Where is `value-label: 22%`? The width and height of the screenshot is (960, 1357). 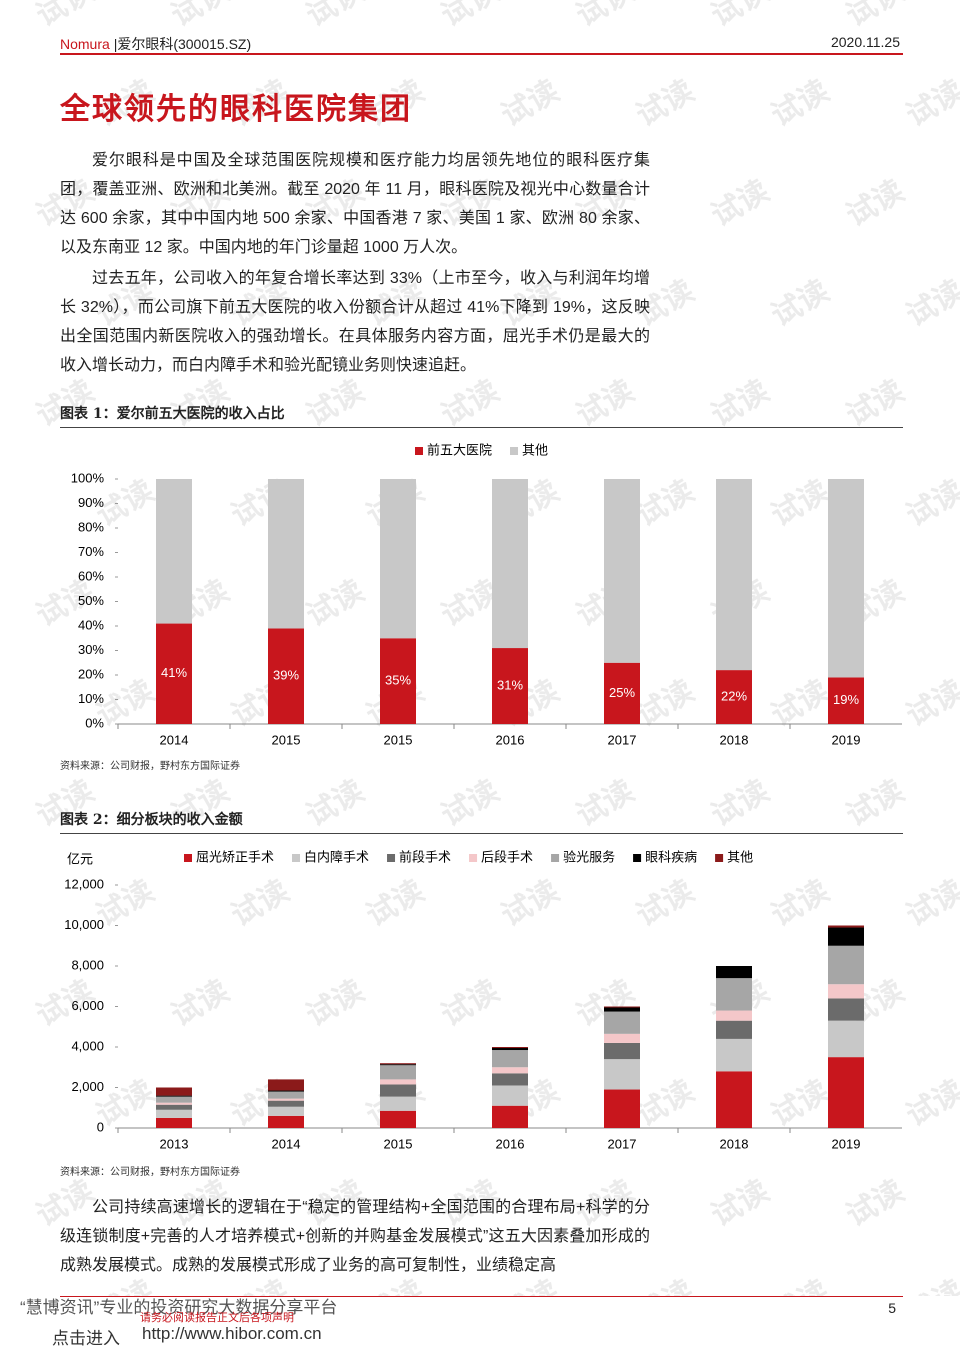 value-label: 22% is located at coordinates (734, 695).